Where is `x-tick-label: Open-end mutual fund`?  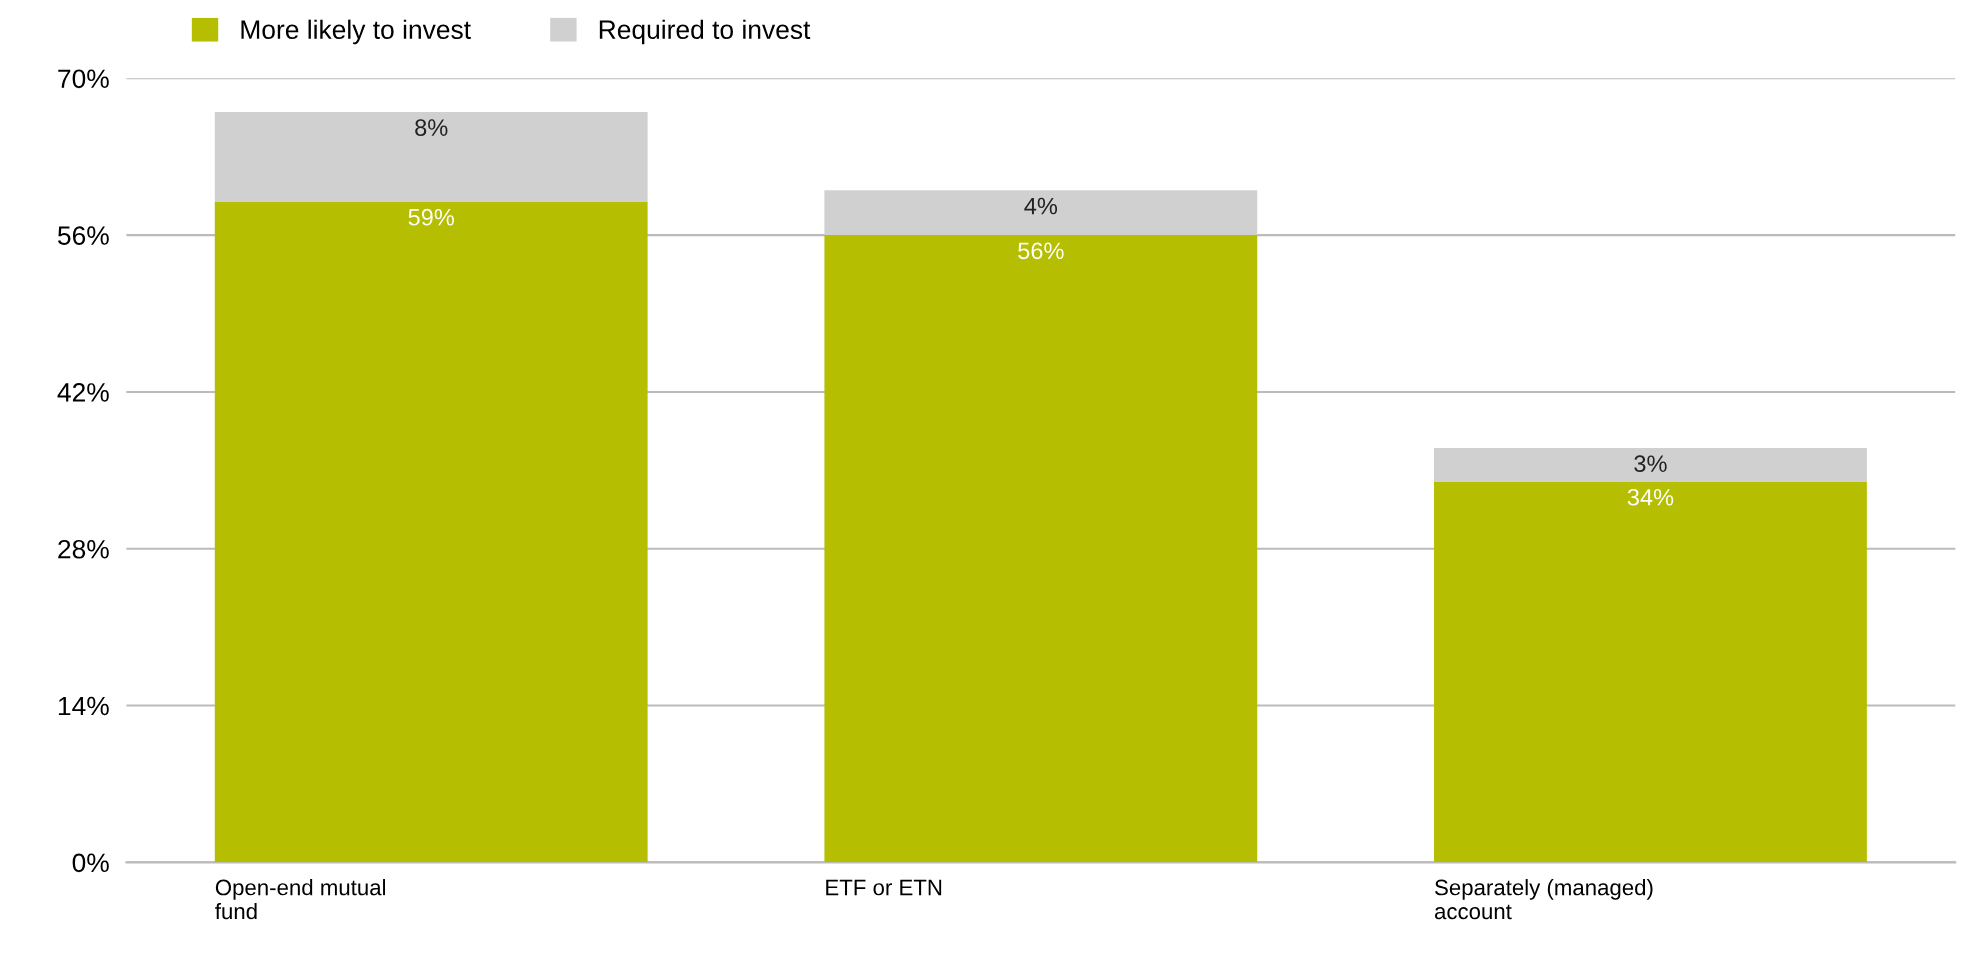 x-tick-label: Open-end mutual fund is located at coordinates (300, 899).